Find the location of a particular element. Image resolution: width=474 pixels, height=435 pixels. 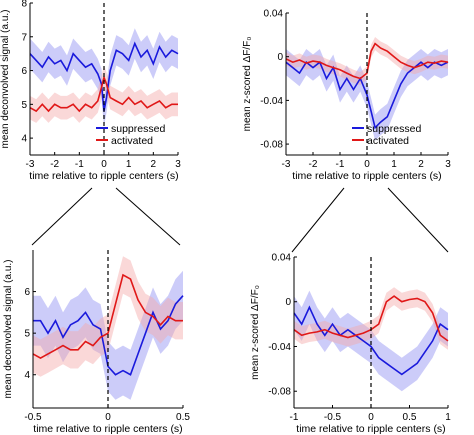

y-tick-label: 8 is located at coordinates (24, 5).